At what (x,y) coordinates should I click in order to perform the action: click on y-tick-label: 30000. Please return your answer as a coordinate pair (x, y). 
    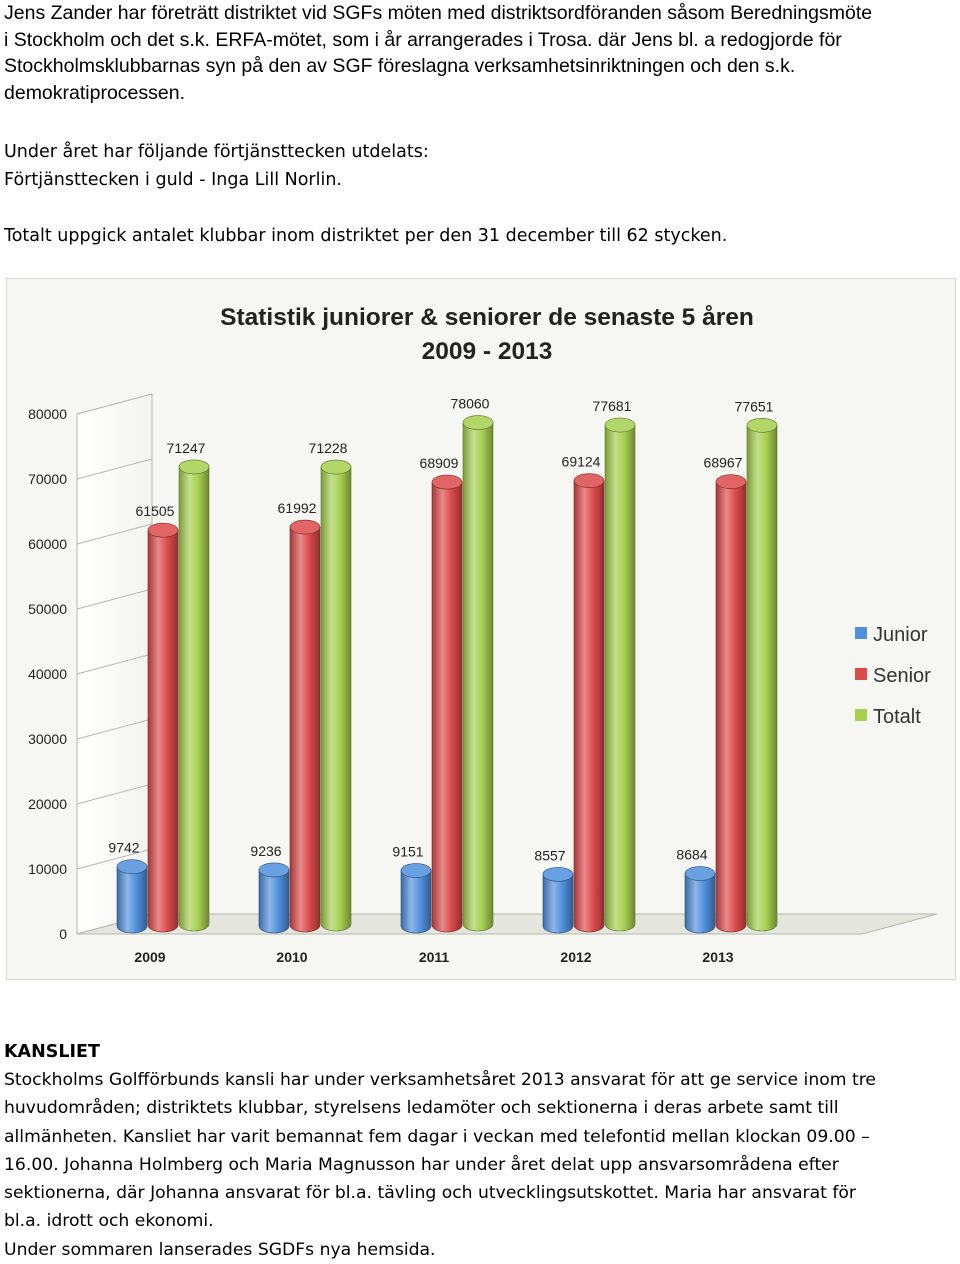
    Looking at the image, I should click on (47, 739).